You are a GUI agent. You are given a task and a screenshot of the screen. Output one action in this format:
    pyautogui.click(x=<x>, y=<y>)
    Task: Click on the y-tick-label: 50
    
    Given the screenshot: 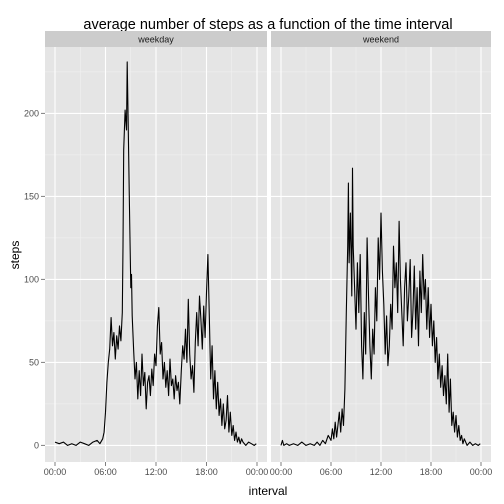 What is the action you would take?
    pyautogui.click(x=34, y=362)
    